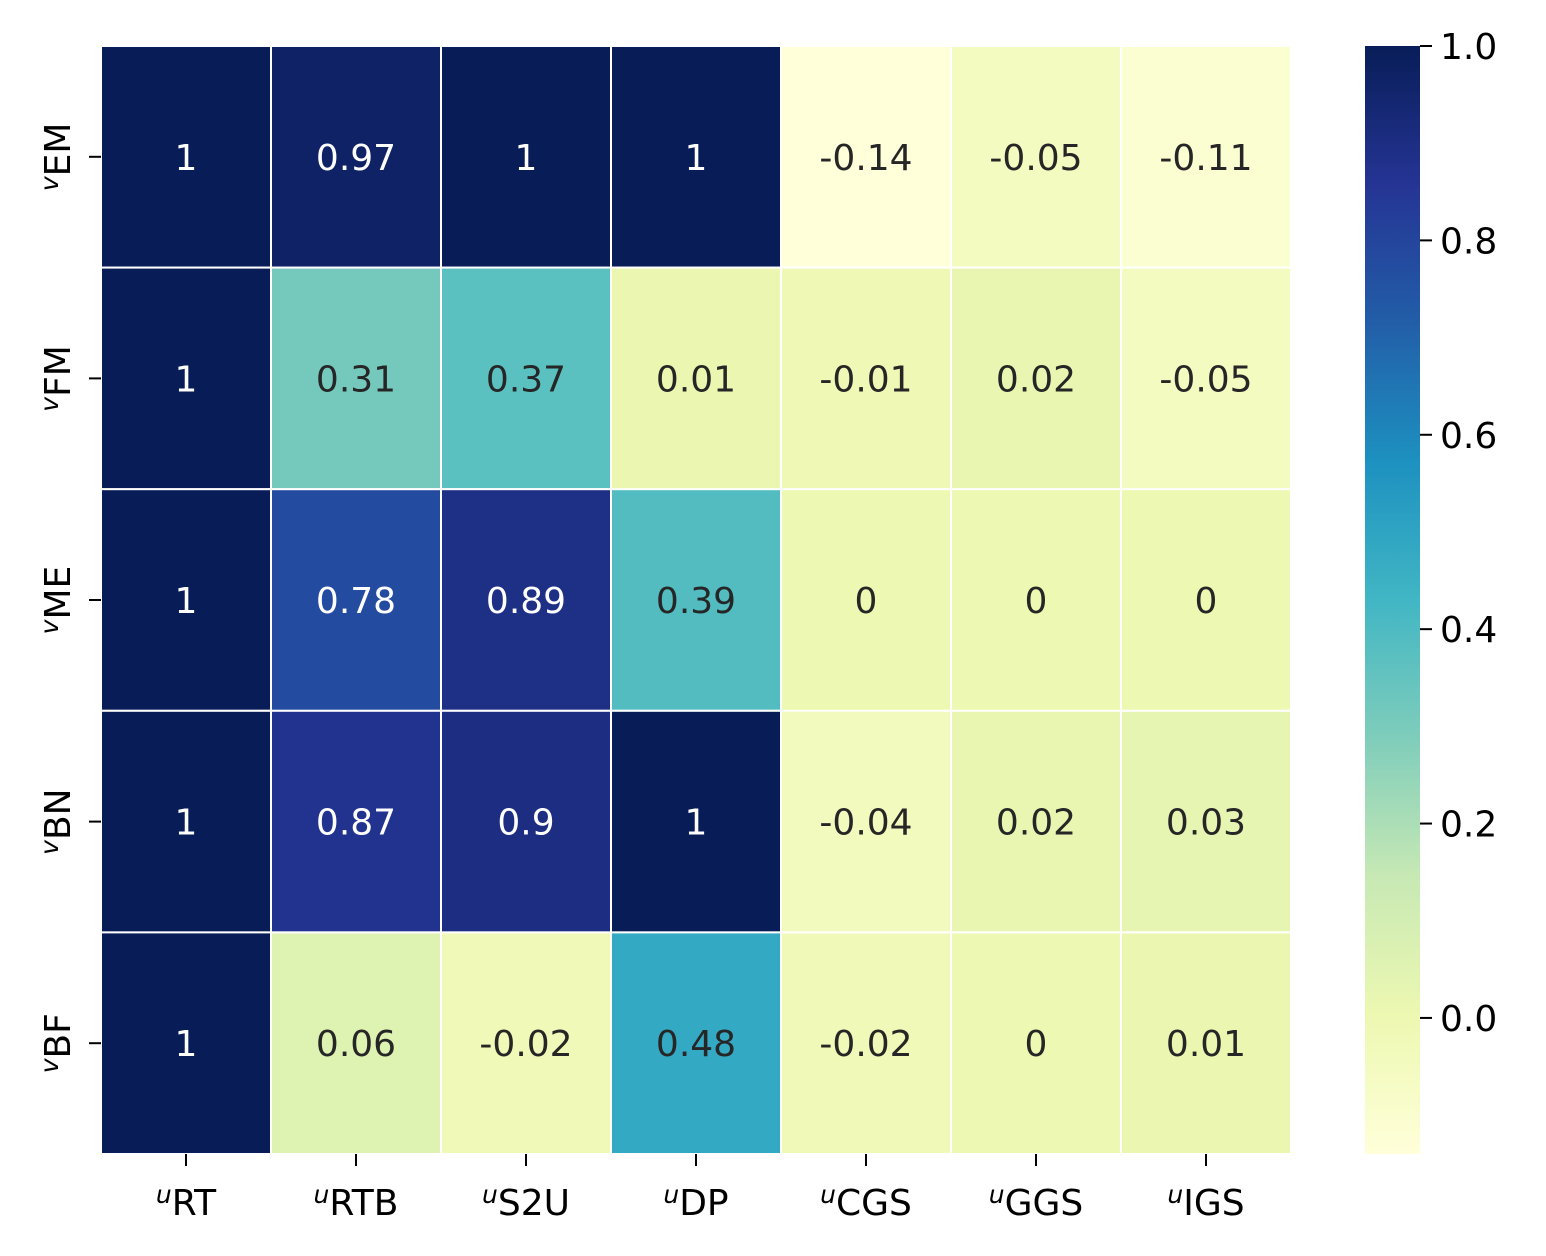 This screenshot has height=1256, width=1546. I want to click on y-axis: vEM vFM vME vBN vBF, so click(68, 597).